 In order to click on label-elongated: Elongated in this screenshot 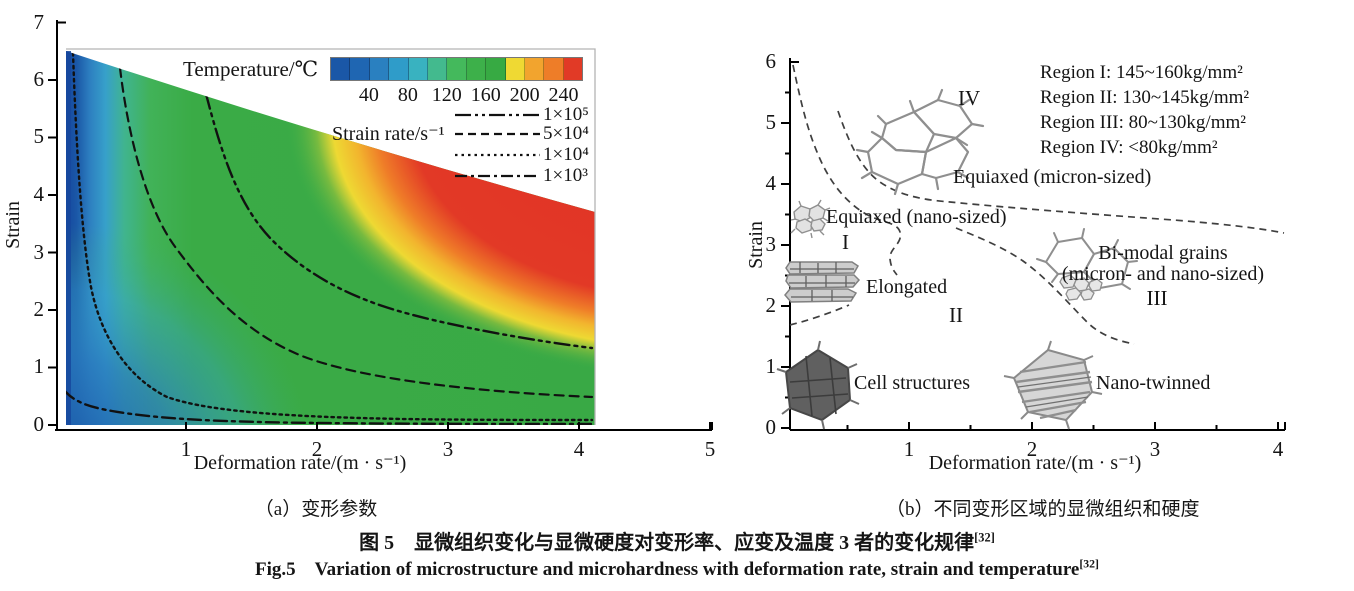, I will do `click(907, 287)`.